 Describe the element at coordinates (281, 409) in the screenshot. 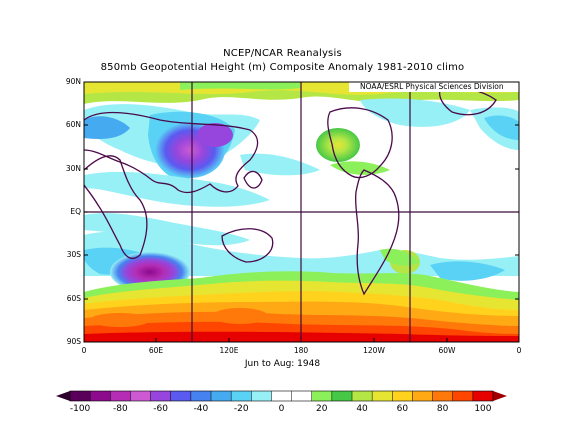

I see `colorbar-tick-label: 0` at that location.